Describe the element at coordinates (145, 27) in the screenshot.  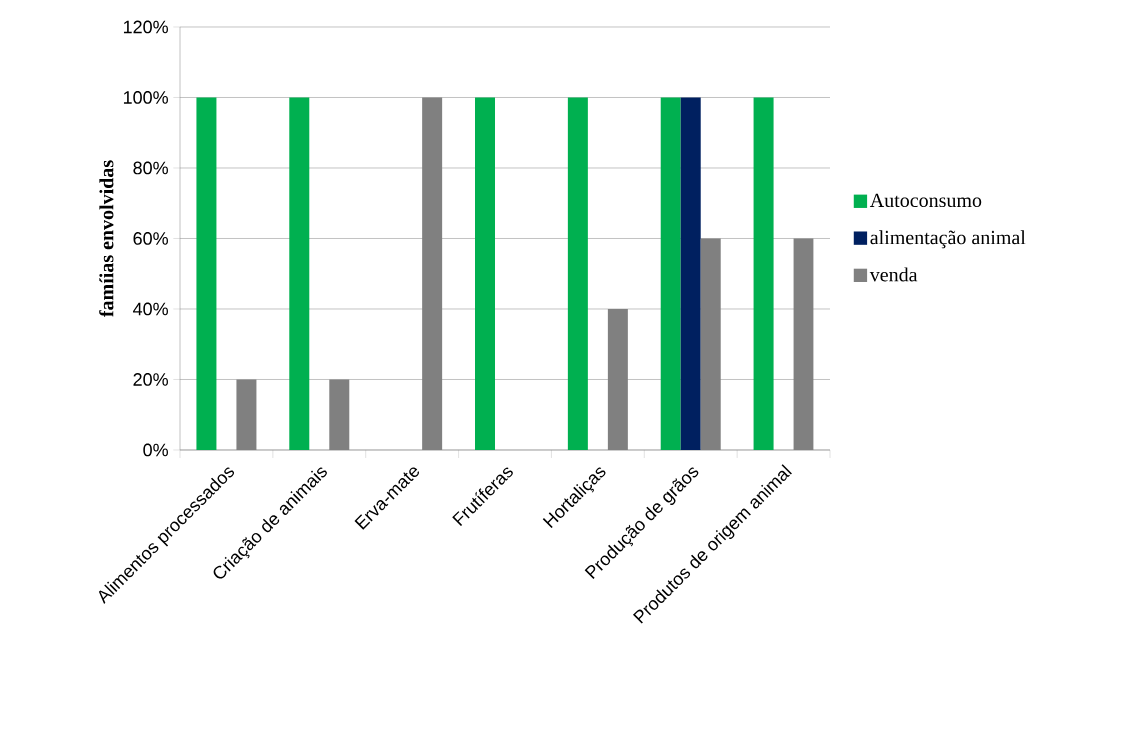
I see `y-tick-label: 120%` at that location.